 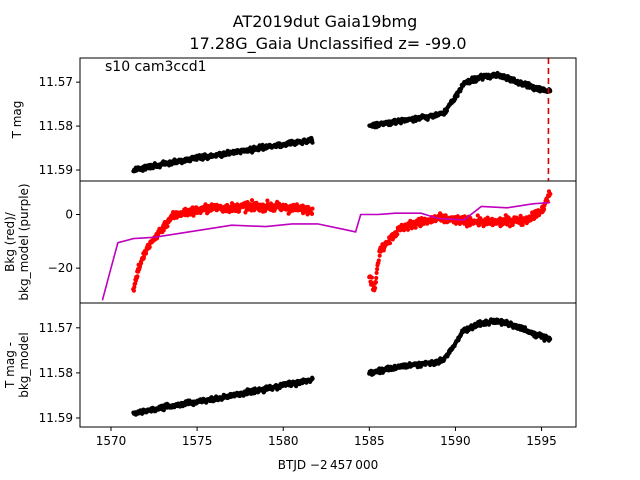 What do you see at coordinates (369, 441) in the screenshot?
I see `x-tick-label: 1585` at bounding box center [369, 441].